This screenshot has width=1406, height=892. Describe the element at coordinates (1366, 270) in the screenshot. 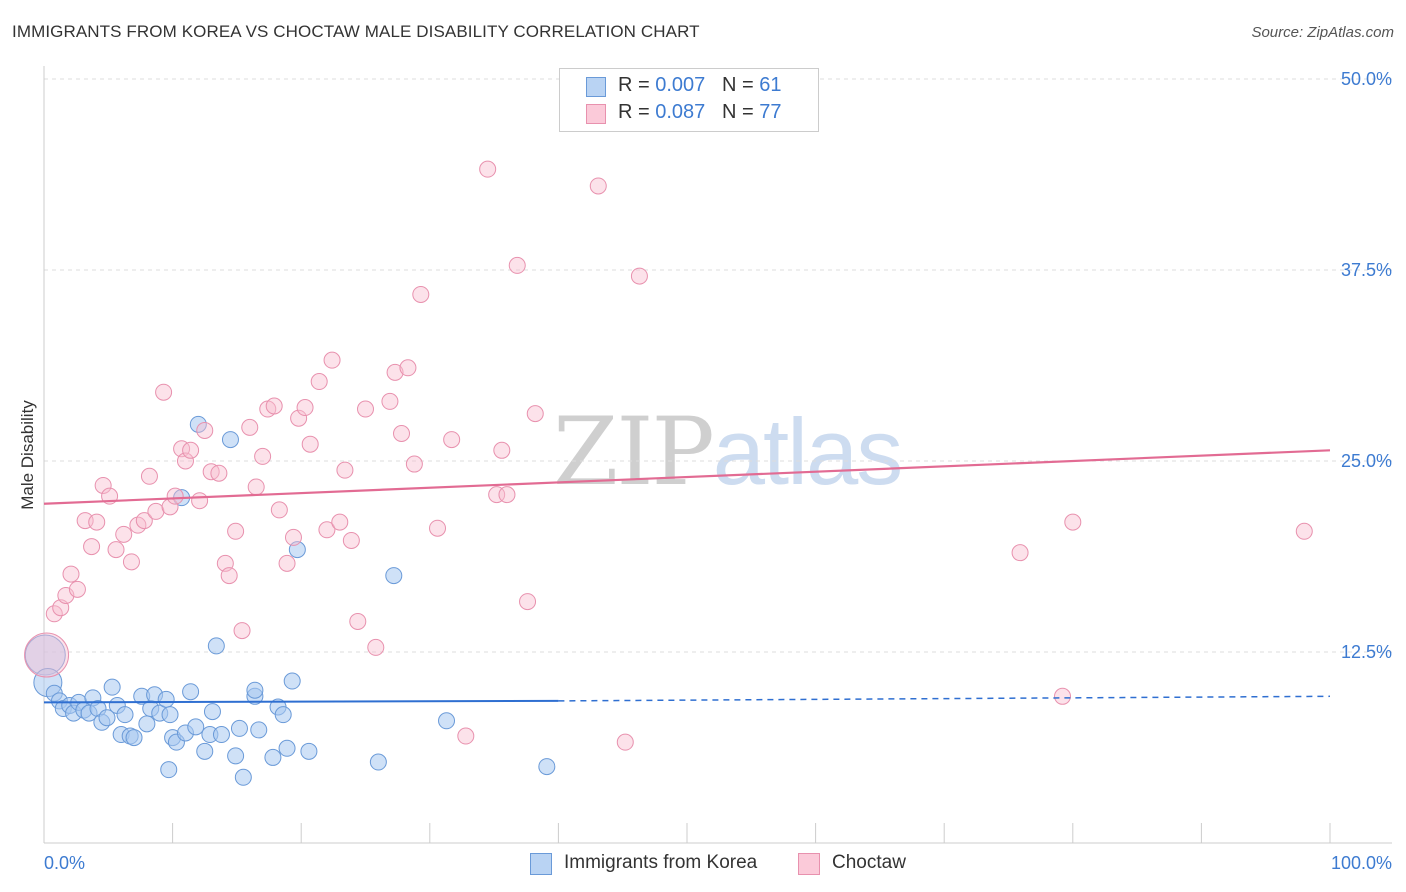

I see `y-tick-label: 37.5%` at that location.